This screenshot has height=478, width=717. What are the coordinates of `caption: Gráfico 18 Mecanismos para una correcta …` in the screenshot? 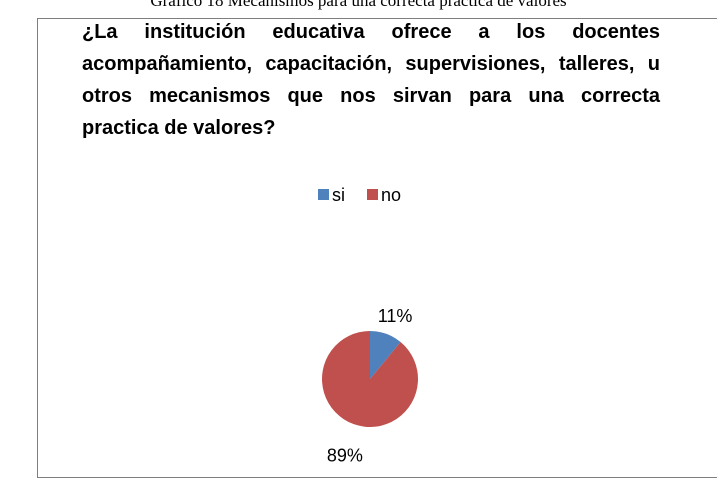 It's located at (358, 5).